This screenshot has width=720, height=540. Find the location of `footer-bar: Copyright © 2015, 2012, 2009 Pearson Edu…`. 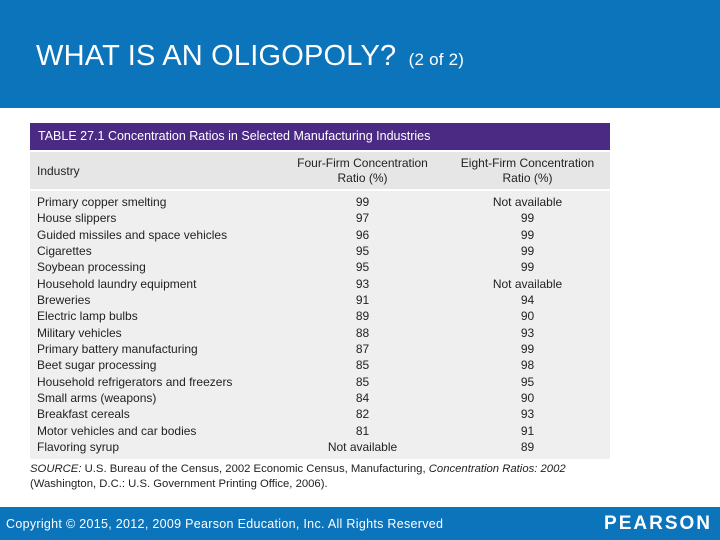

footer-bar: Copyright © 2015, 2012, 2009 Pearson Edu… is located at coordinates (360, 523).